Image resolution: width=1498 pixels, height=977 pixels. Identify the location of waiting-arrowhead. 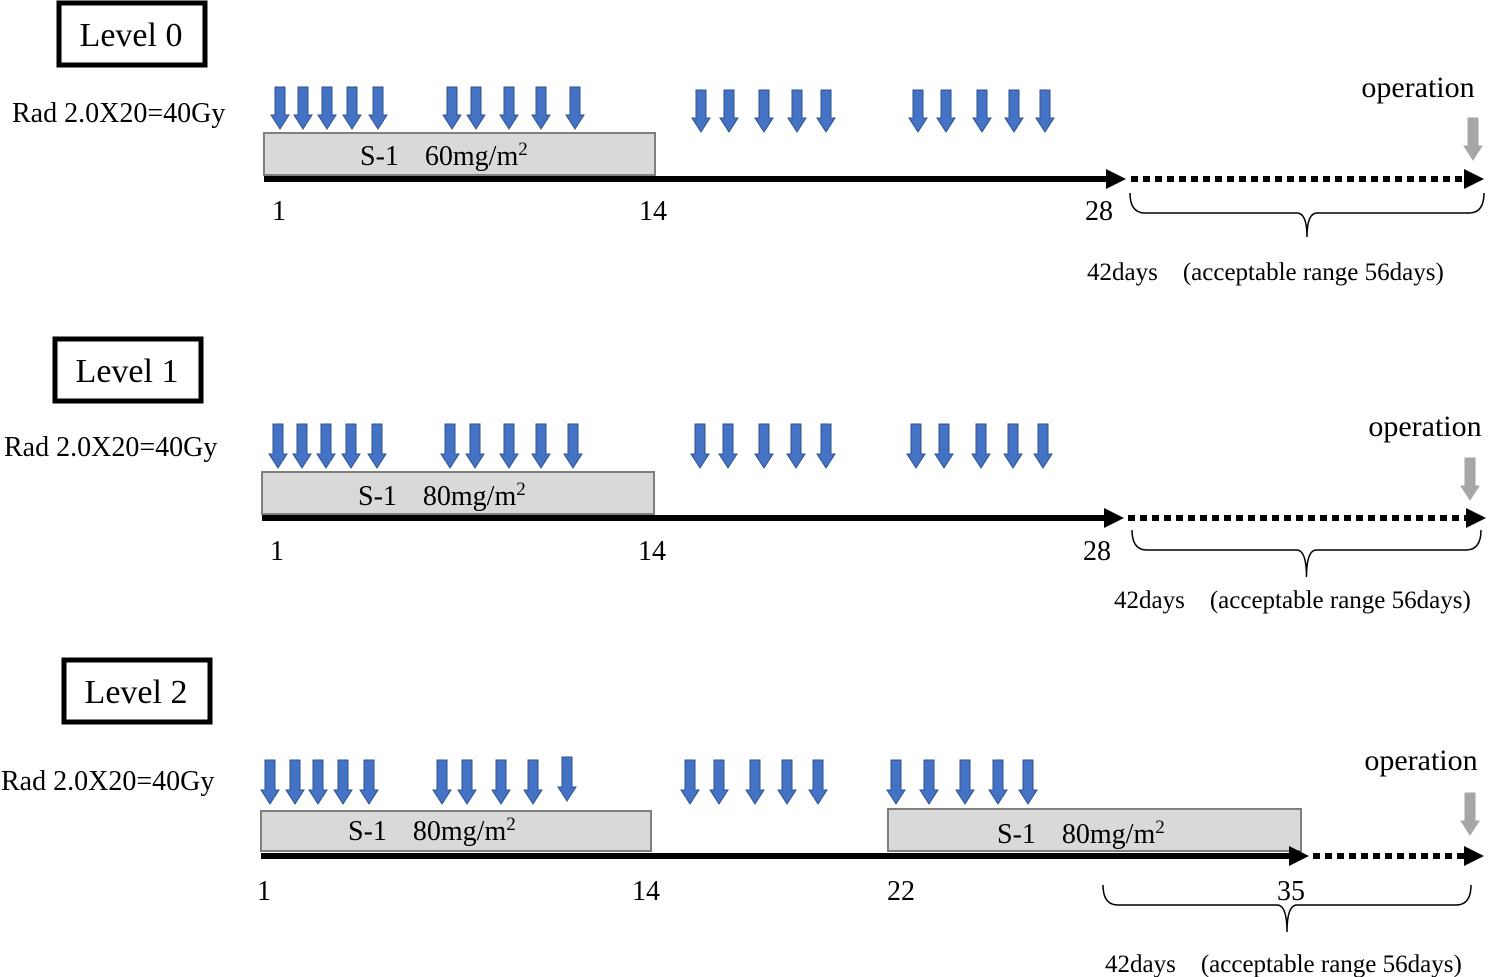
(1474, 856).